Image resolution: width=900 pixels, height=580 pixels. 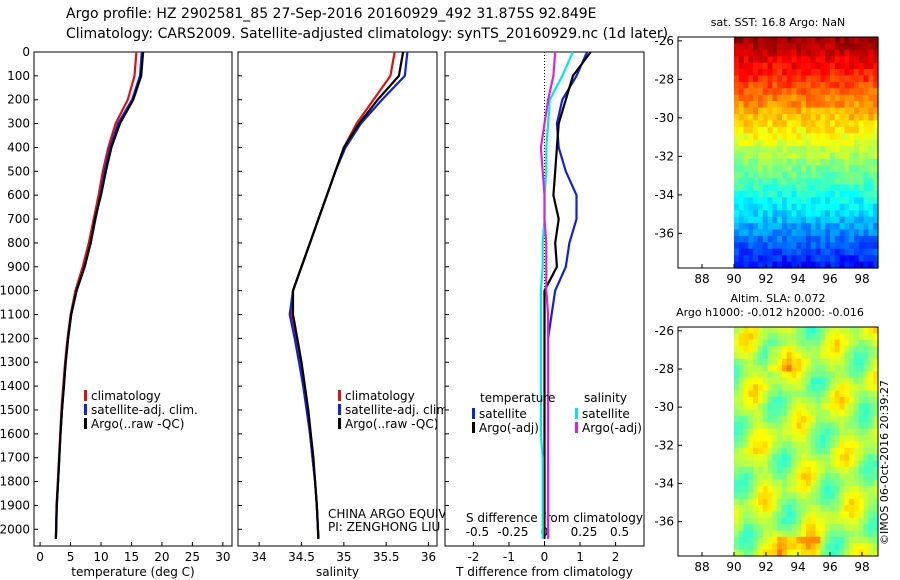 What do you see at coordinates (733, 279) in the screenshot?
I see `map-x-tick-label: 90` at bounding box center [733, 279].